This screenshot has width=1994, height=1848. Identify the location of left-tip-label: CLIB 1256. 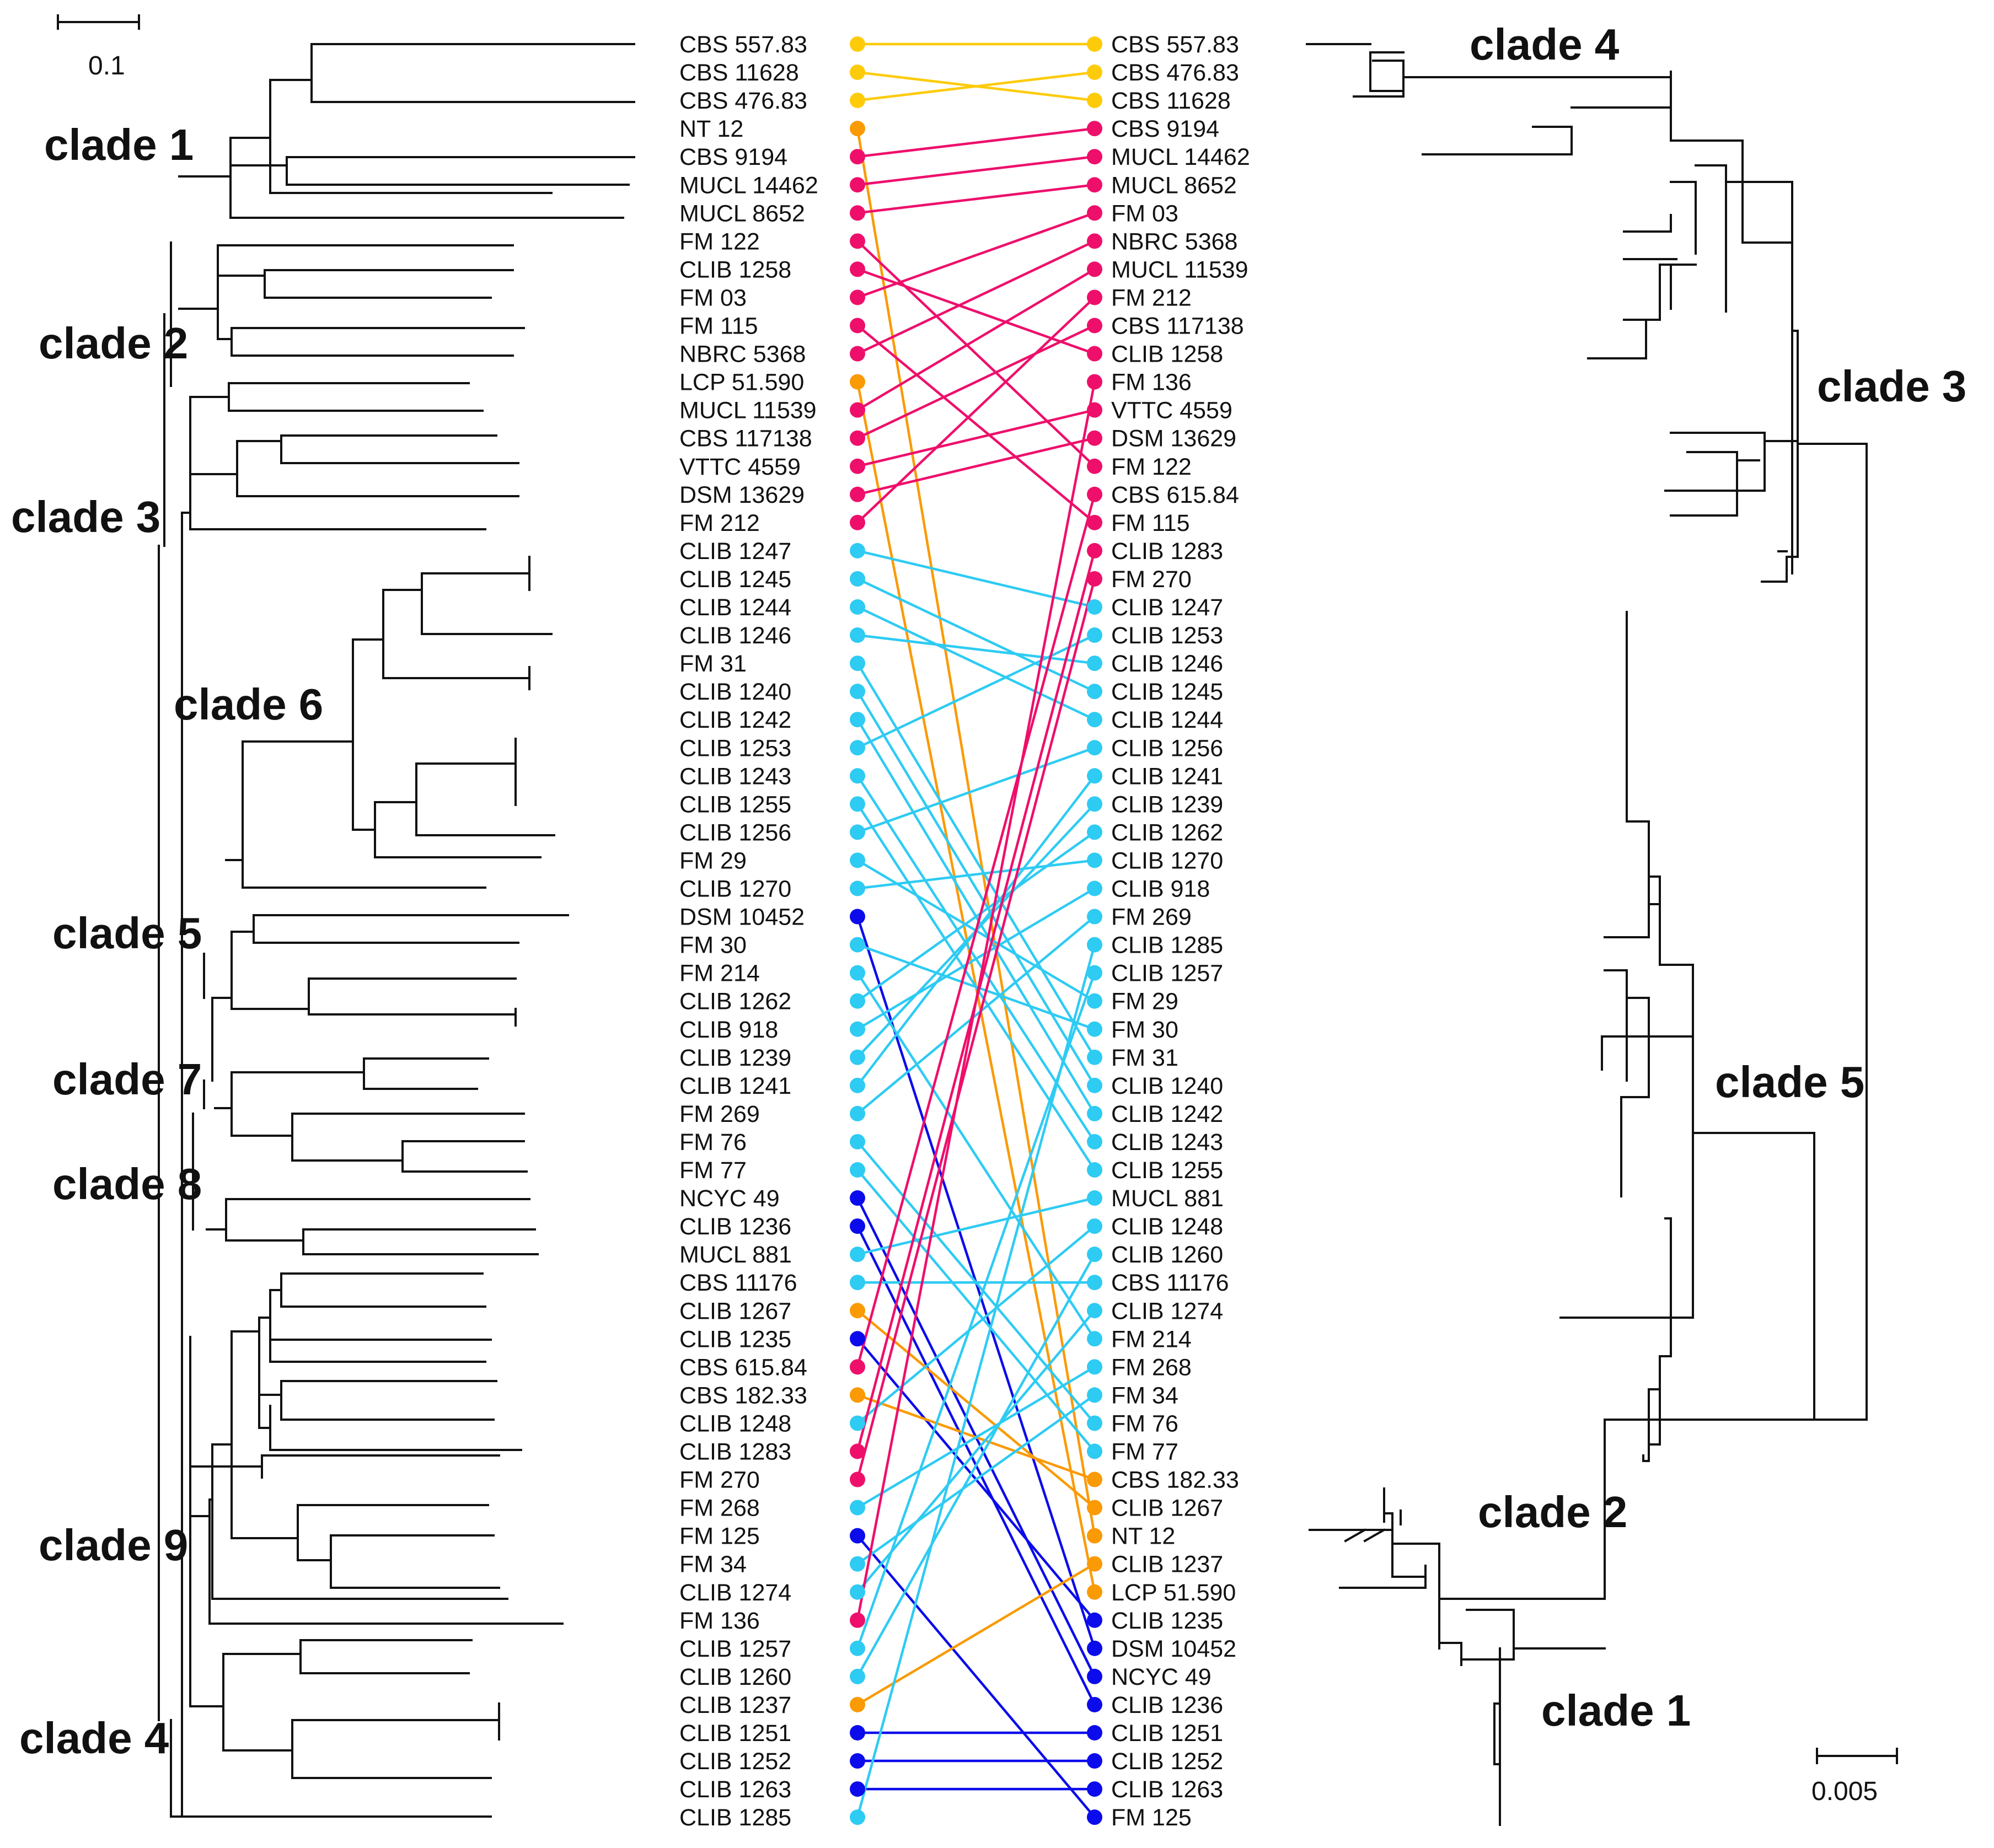
(735, 832).